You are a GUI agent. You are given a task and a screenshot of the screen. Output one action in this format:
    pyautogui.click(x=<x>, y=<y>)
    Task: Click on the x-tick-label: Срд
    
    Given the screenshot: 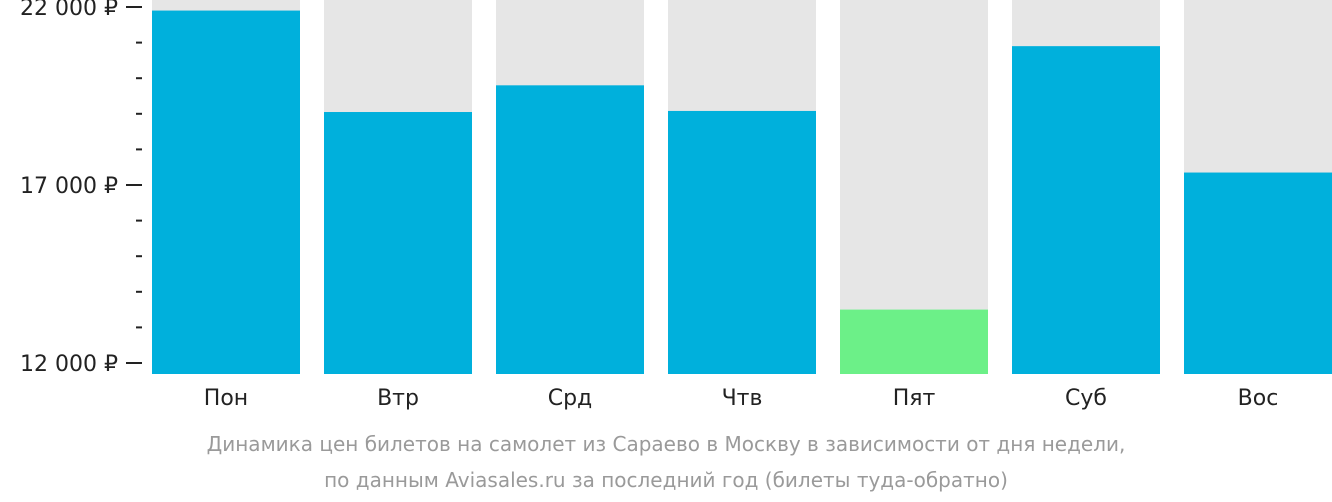 What is the action you would take?
    pyautogui.click(x=570, y=398)
    